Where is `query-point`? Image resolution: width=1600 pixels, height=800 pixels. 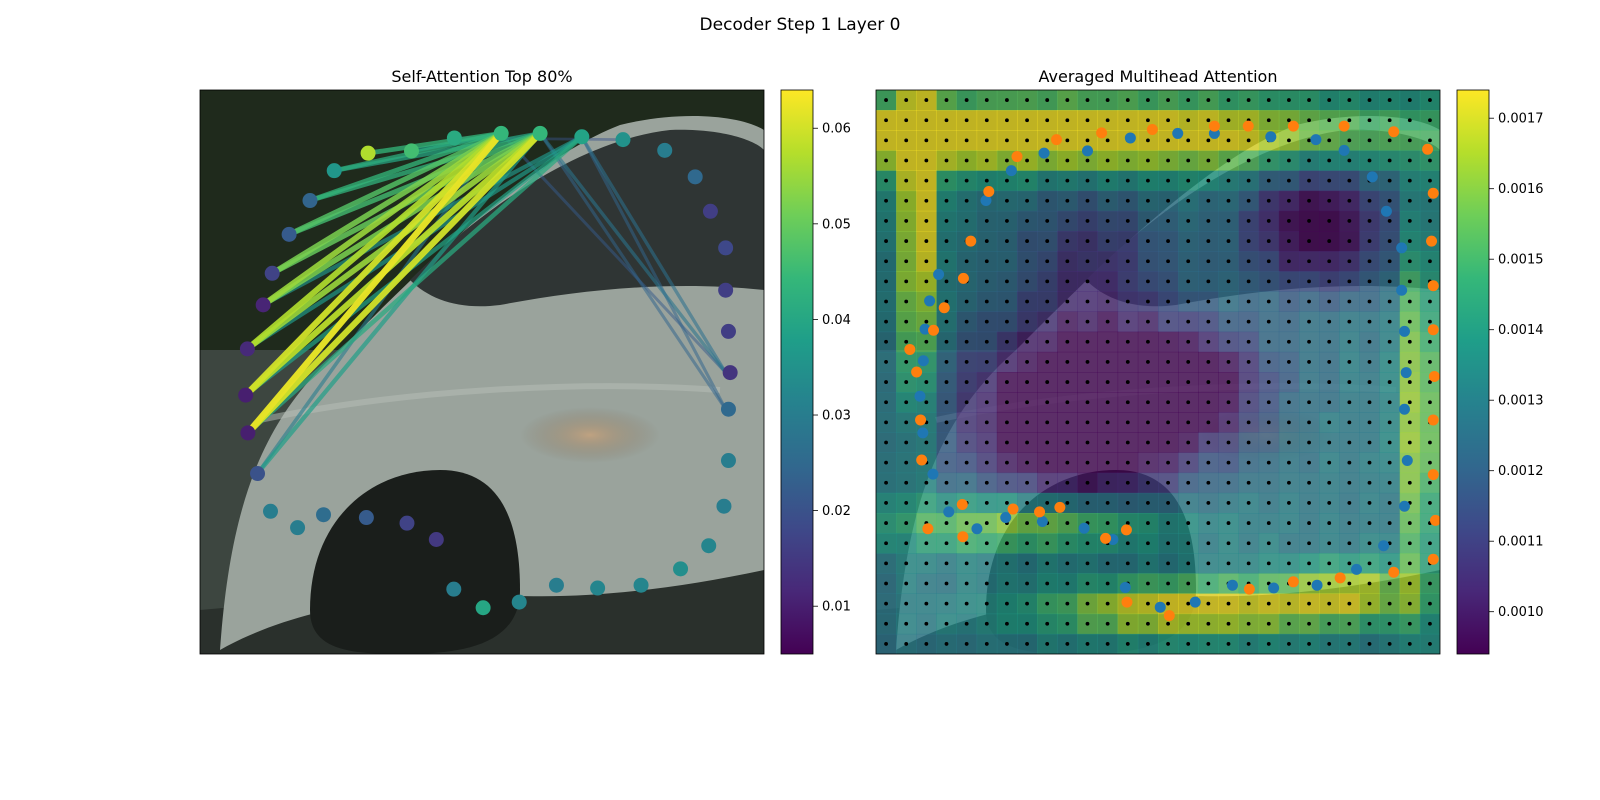
query-point is located at coordinates (1434, 377).